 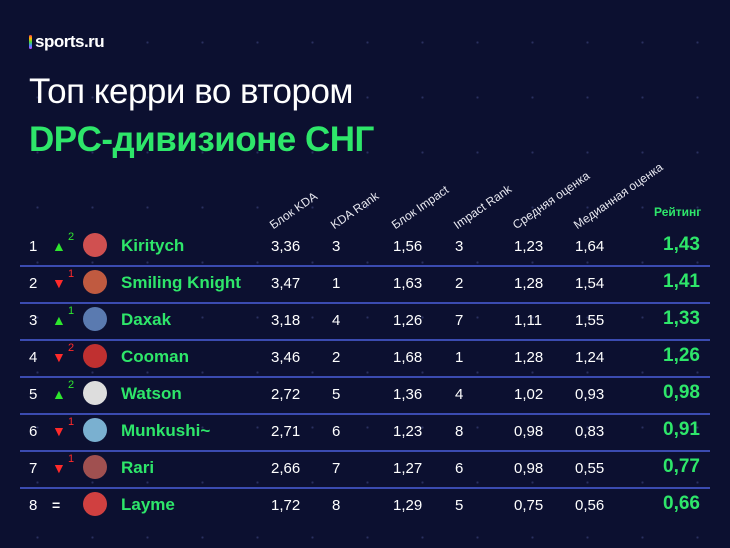 I want to click on trend-eq-icon: =, so click(x=56, y=505).